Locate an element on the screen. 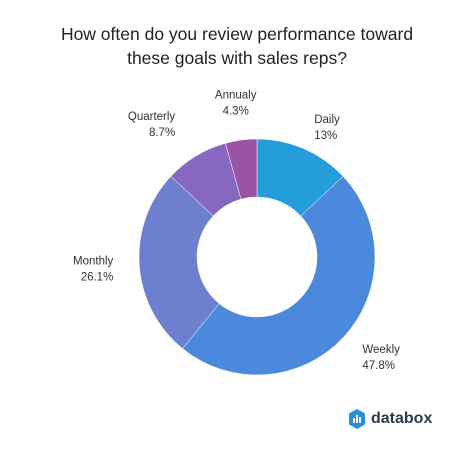  slice-value-weekly: 47.8% is located at coordinates (378, 366).